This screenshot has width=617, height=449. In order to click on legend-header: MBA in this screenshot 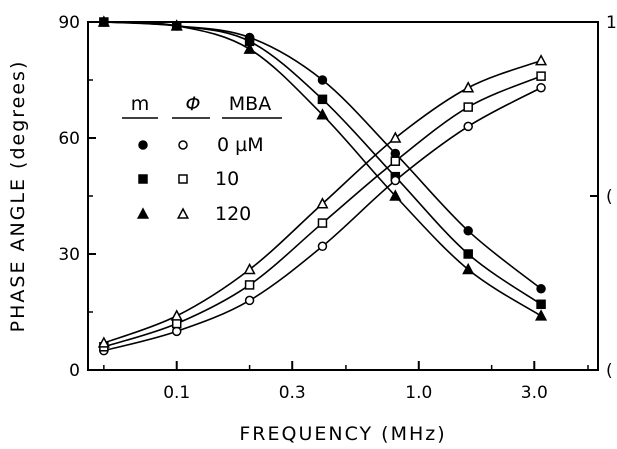, I will do `click(250, 104)`.